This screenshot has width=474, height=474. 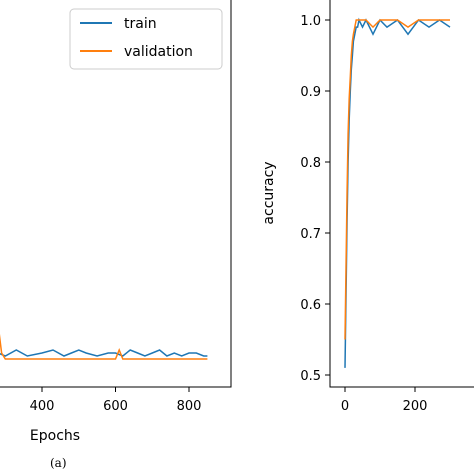 What do you see at coordinates (104, 353) in the screenshot?
I see `loss-series-train` at bounding box center [104, 353].